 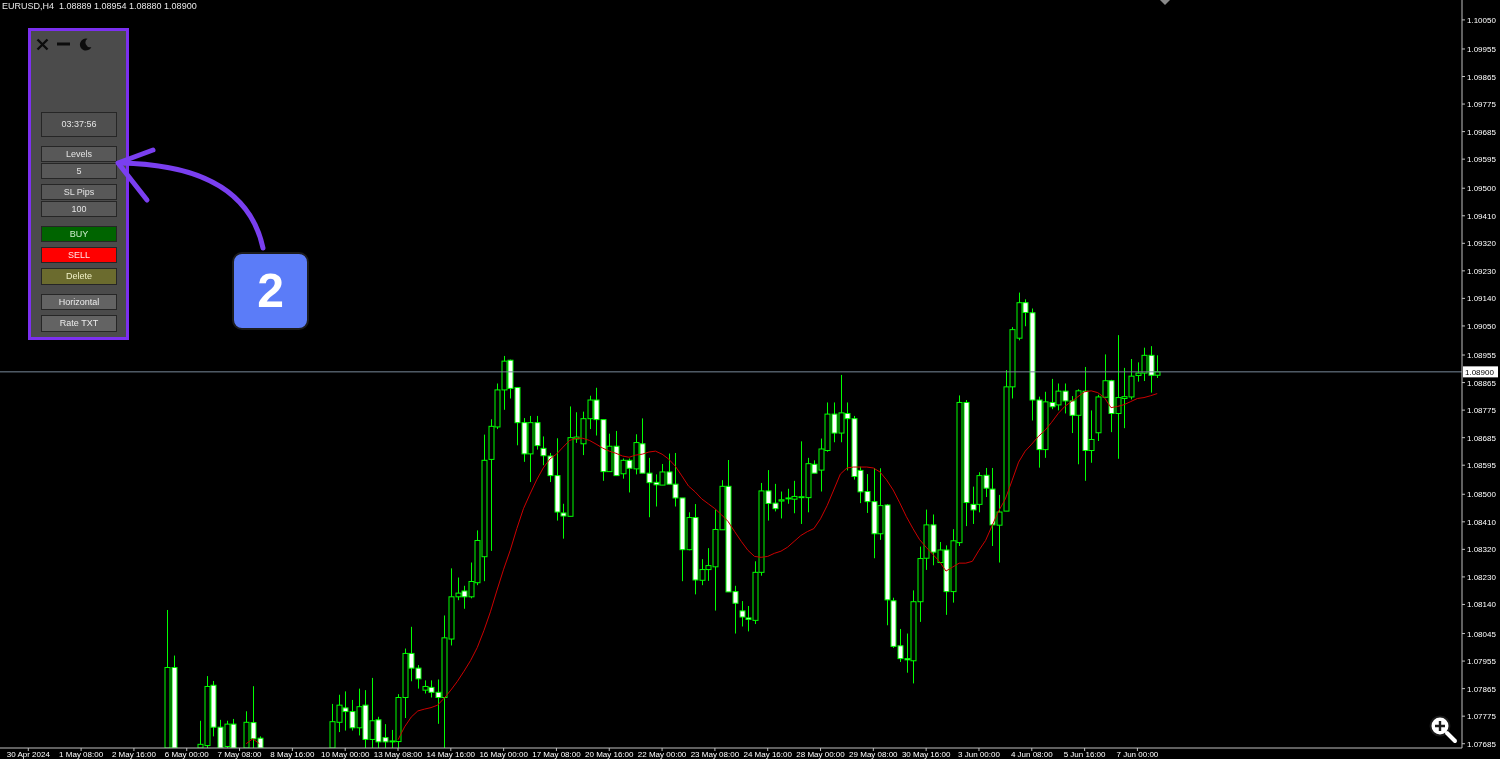 What do you see at coordinates (1482, 744) in the screenshot?
I see `y-tick-label: 1.07685` at bounding box center [1482, 744].